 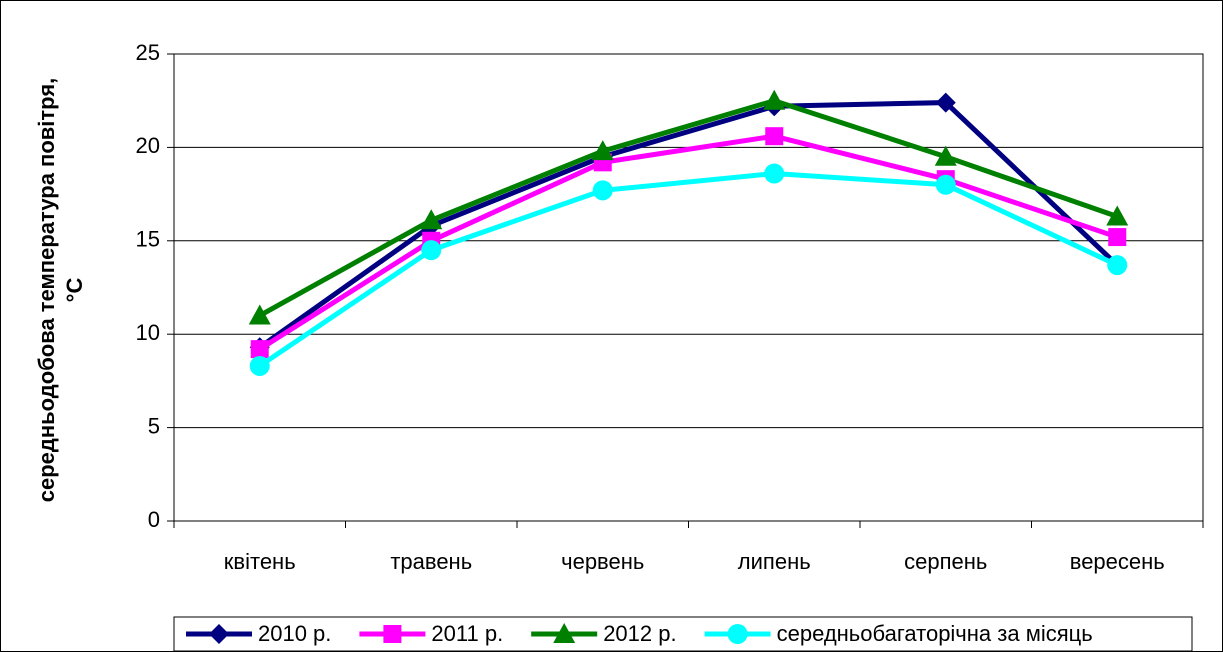 What do you see at coordinates (935, 633) in the screenshot?
I see `legend-label: середньобагаторічна за місяць` at bounding box center [935, 633].